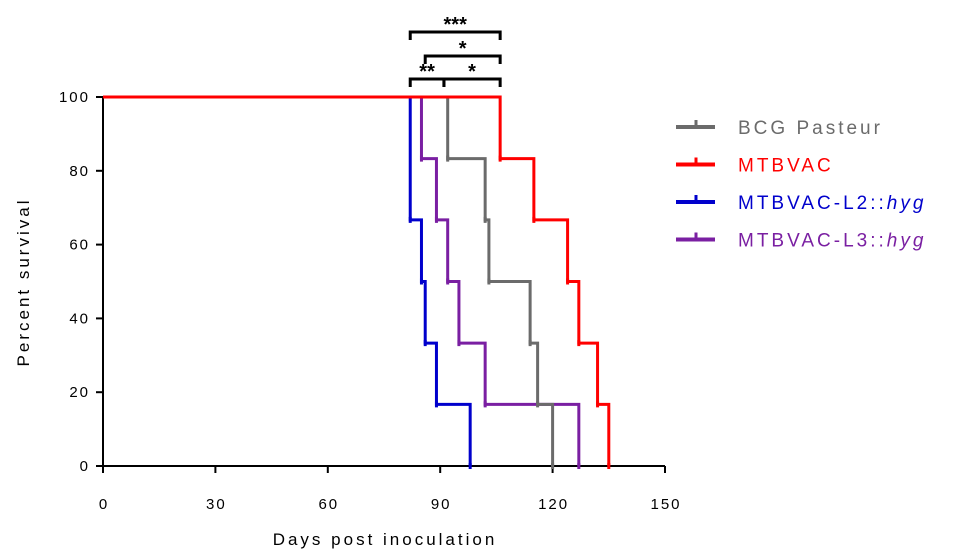  Describe the element at coordinates (85, 466) in the screenshot. I see `y-tick-label: 0` at that location.